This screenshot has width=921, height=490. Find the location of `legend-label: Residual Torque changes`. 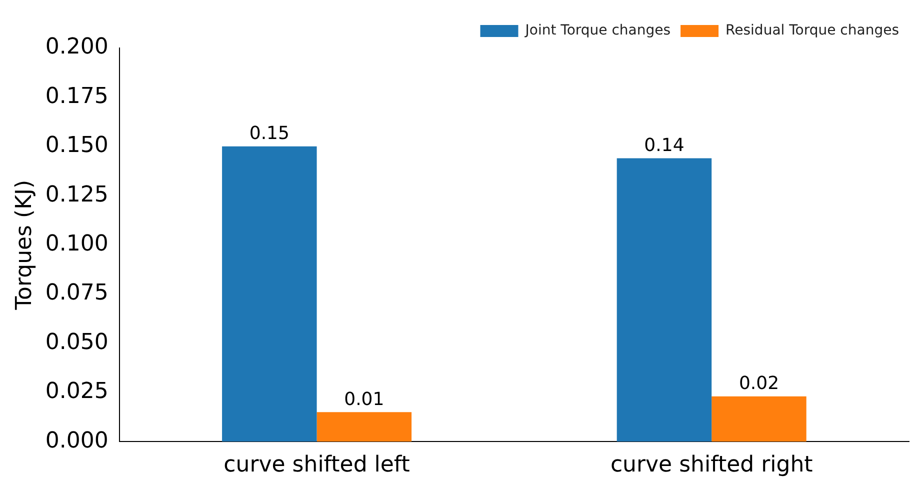

legend-label: Residual Torque changes is located at coordinates (813, 30).